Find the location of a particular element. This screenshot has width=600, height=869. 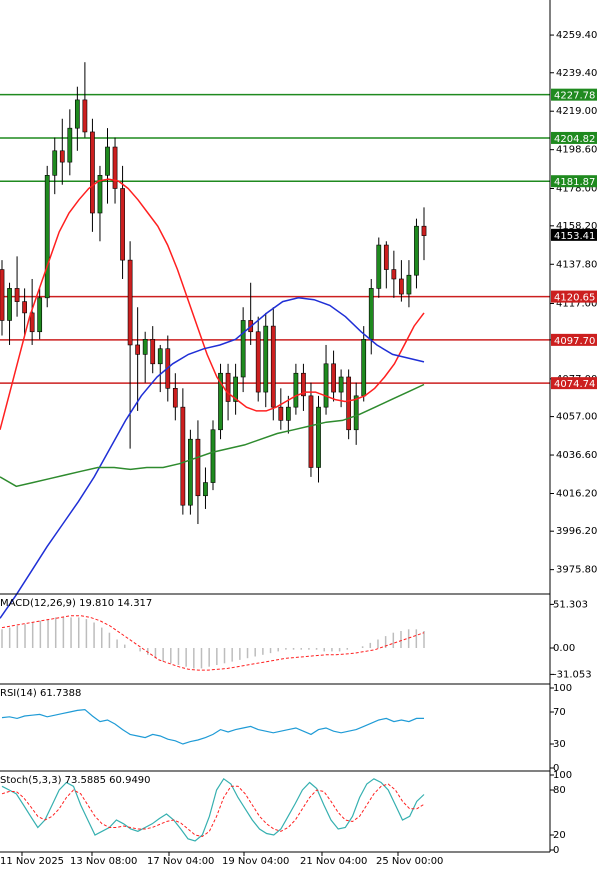

price-tick-label: 4117.00 is located at coordinates (576, 303).